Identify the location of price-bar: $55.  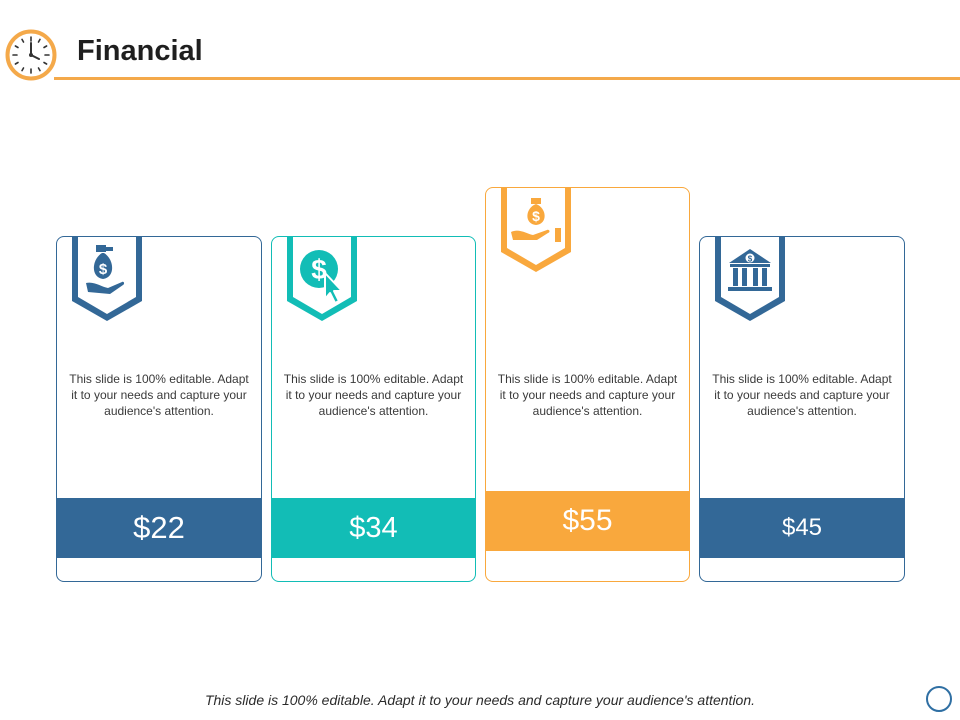
(587, 521).